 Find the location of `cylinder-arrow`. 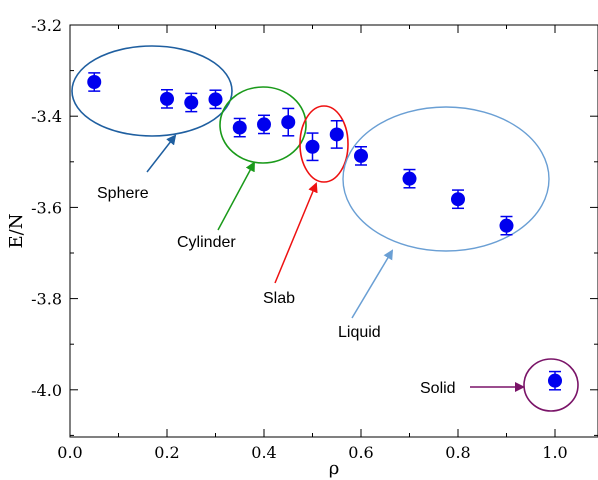

cylinder-arrow is located at coordinates (236, 196).